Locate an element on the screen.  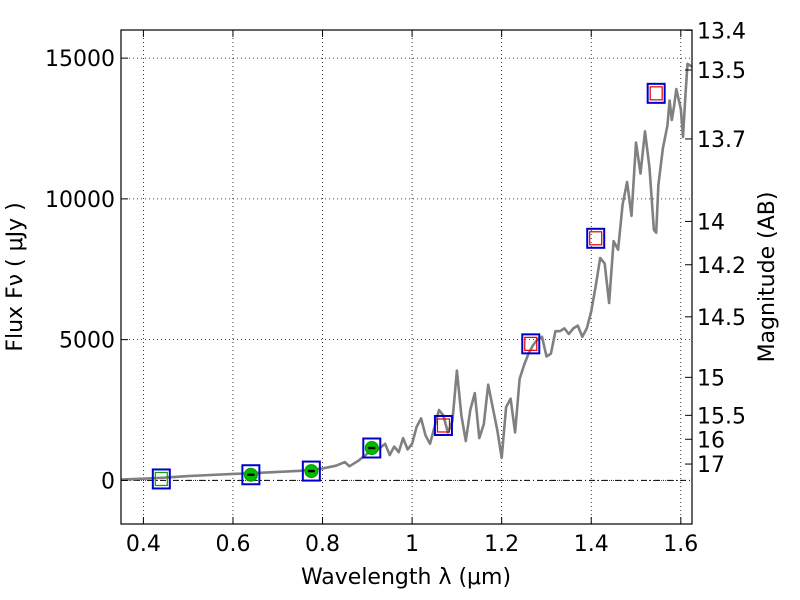
magnitude-tick-label: 15.5 is located at coordinates (721, 416).